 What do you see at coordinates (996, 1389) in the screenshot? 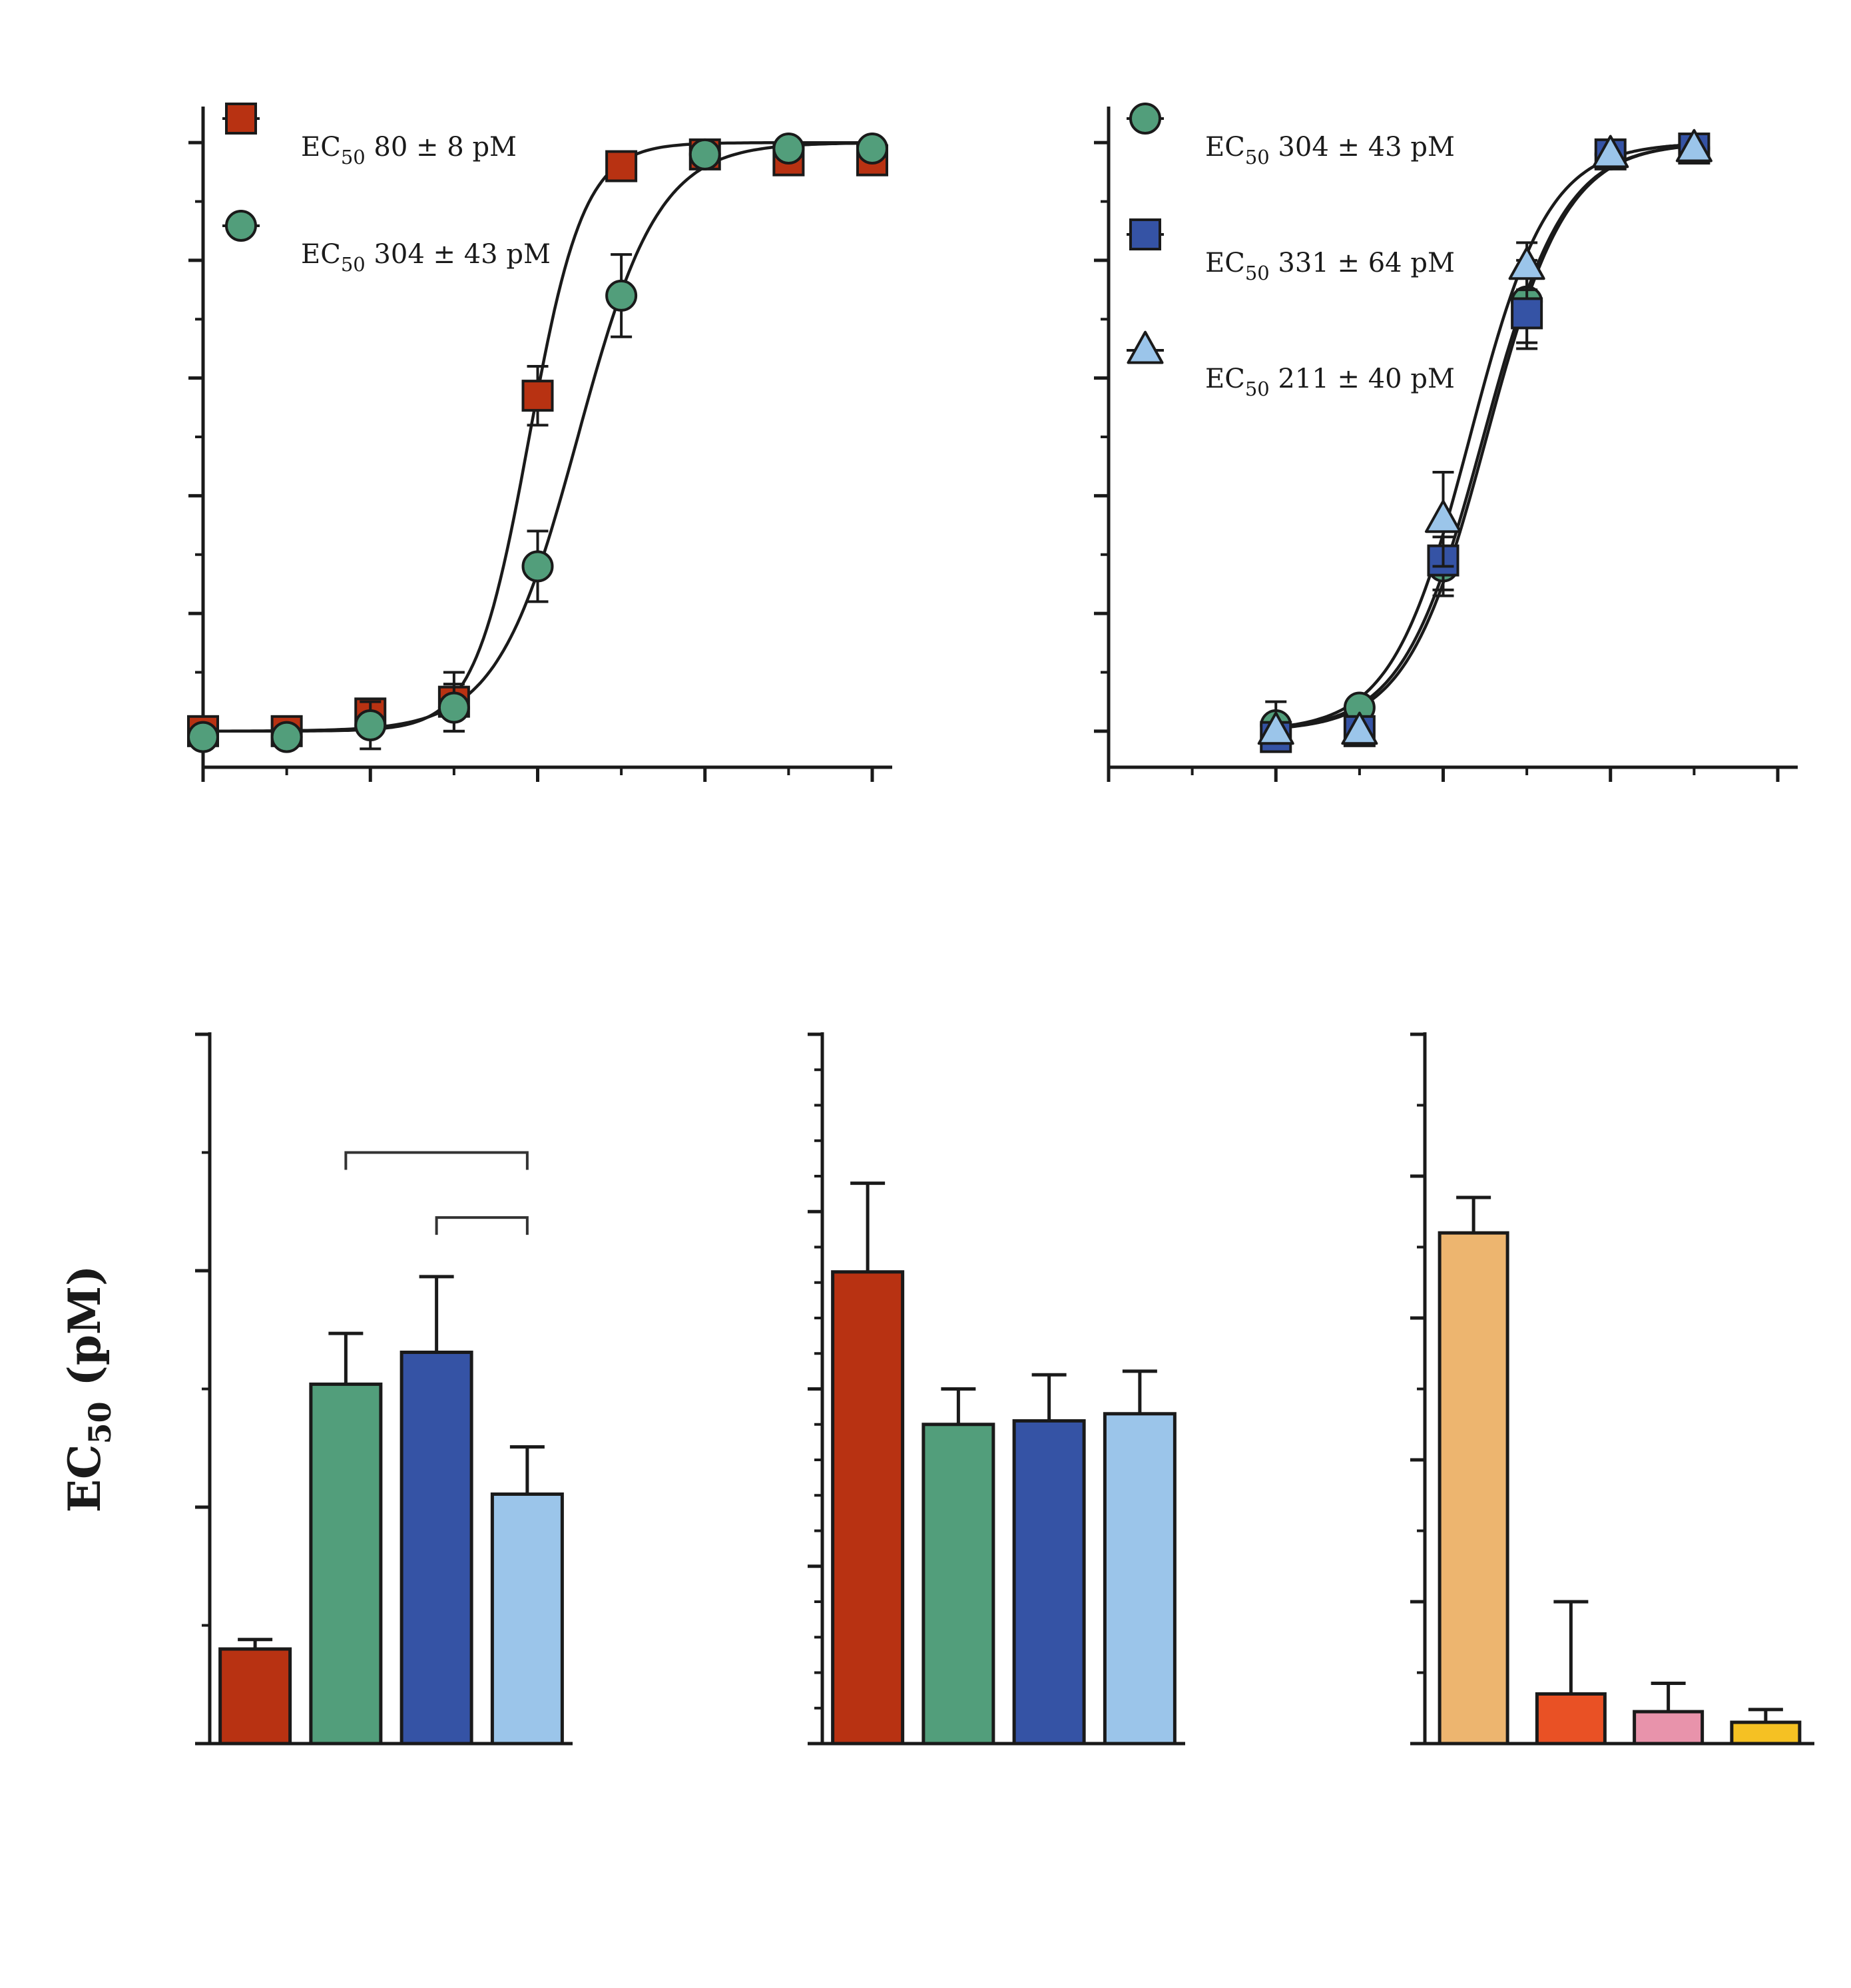
I see `panel-D` at bounding box center [996, 1389].